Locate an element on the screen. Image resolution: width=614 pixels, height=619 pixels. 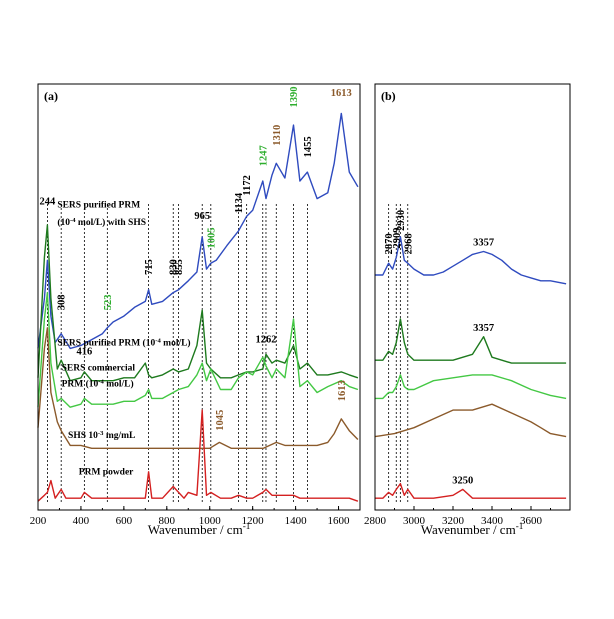
peak-label-855: 855 is located at coordinates (179, 267).